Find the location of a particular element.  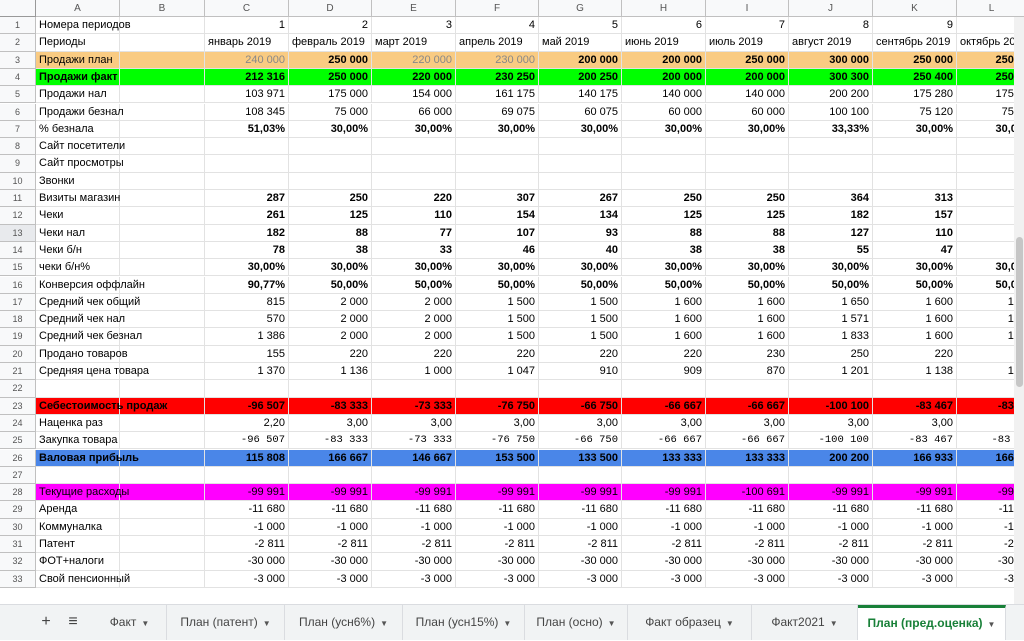

column-header-g: G is located at coordinates (580, 8).